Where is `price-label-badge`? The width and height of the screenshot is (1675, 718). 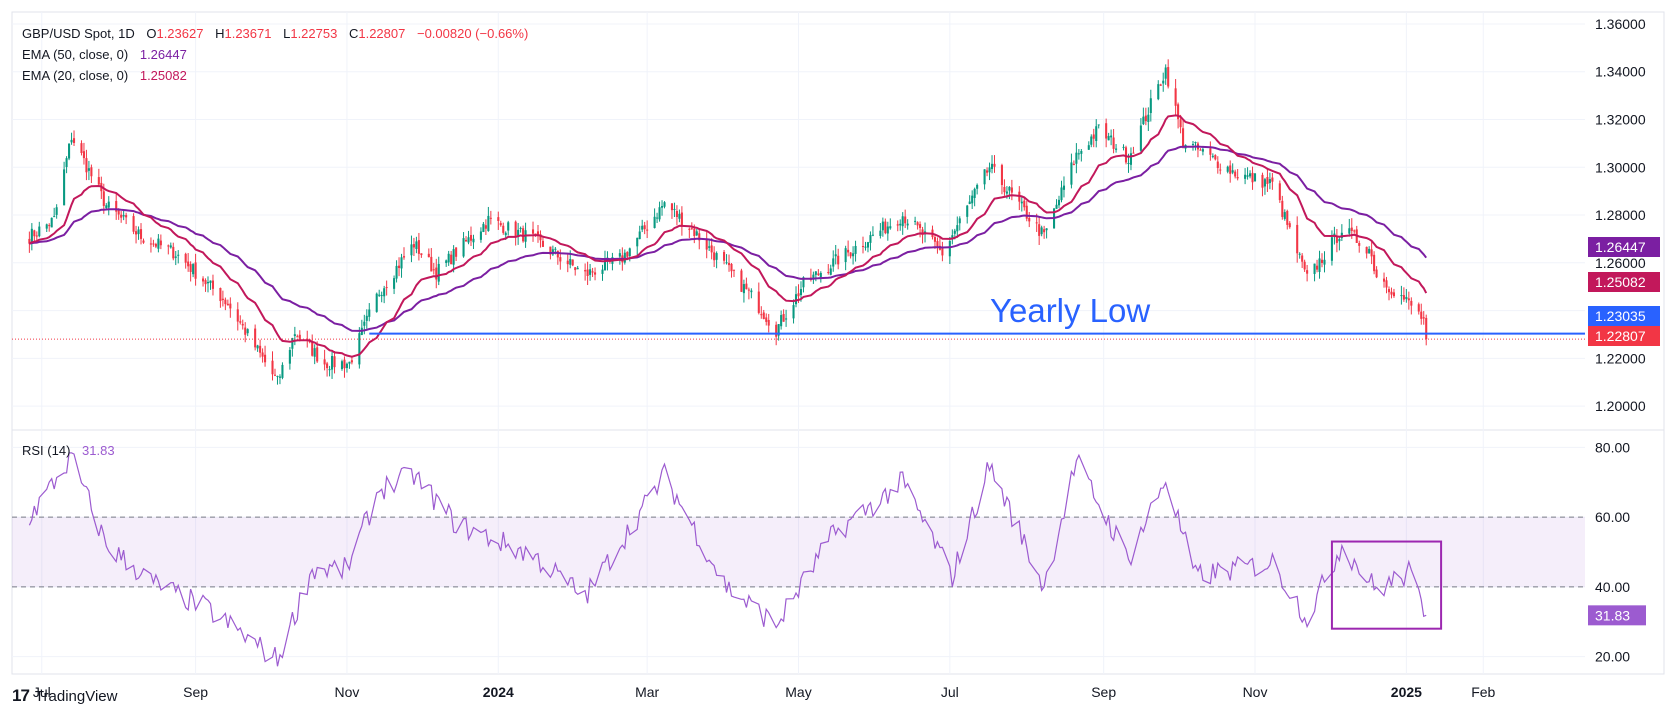 price-label-badge is located at coordinates (1624, 336).